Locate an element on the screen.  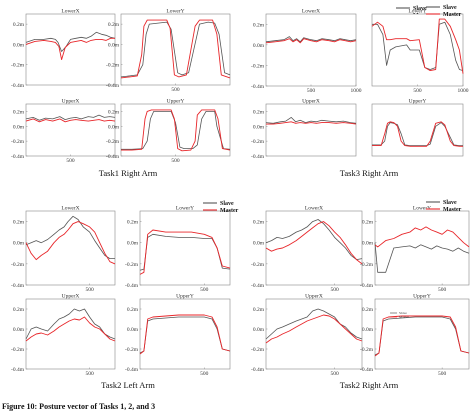
group-caption: Task2 Right Arm is located at coordinates (369, 385).